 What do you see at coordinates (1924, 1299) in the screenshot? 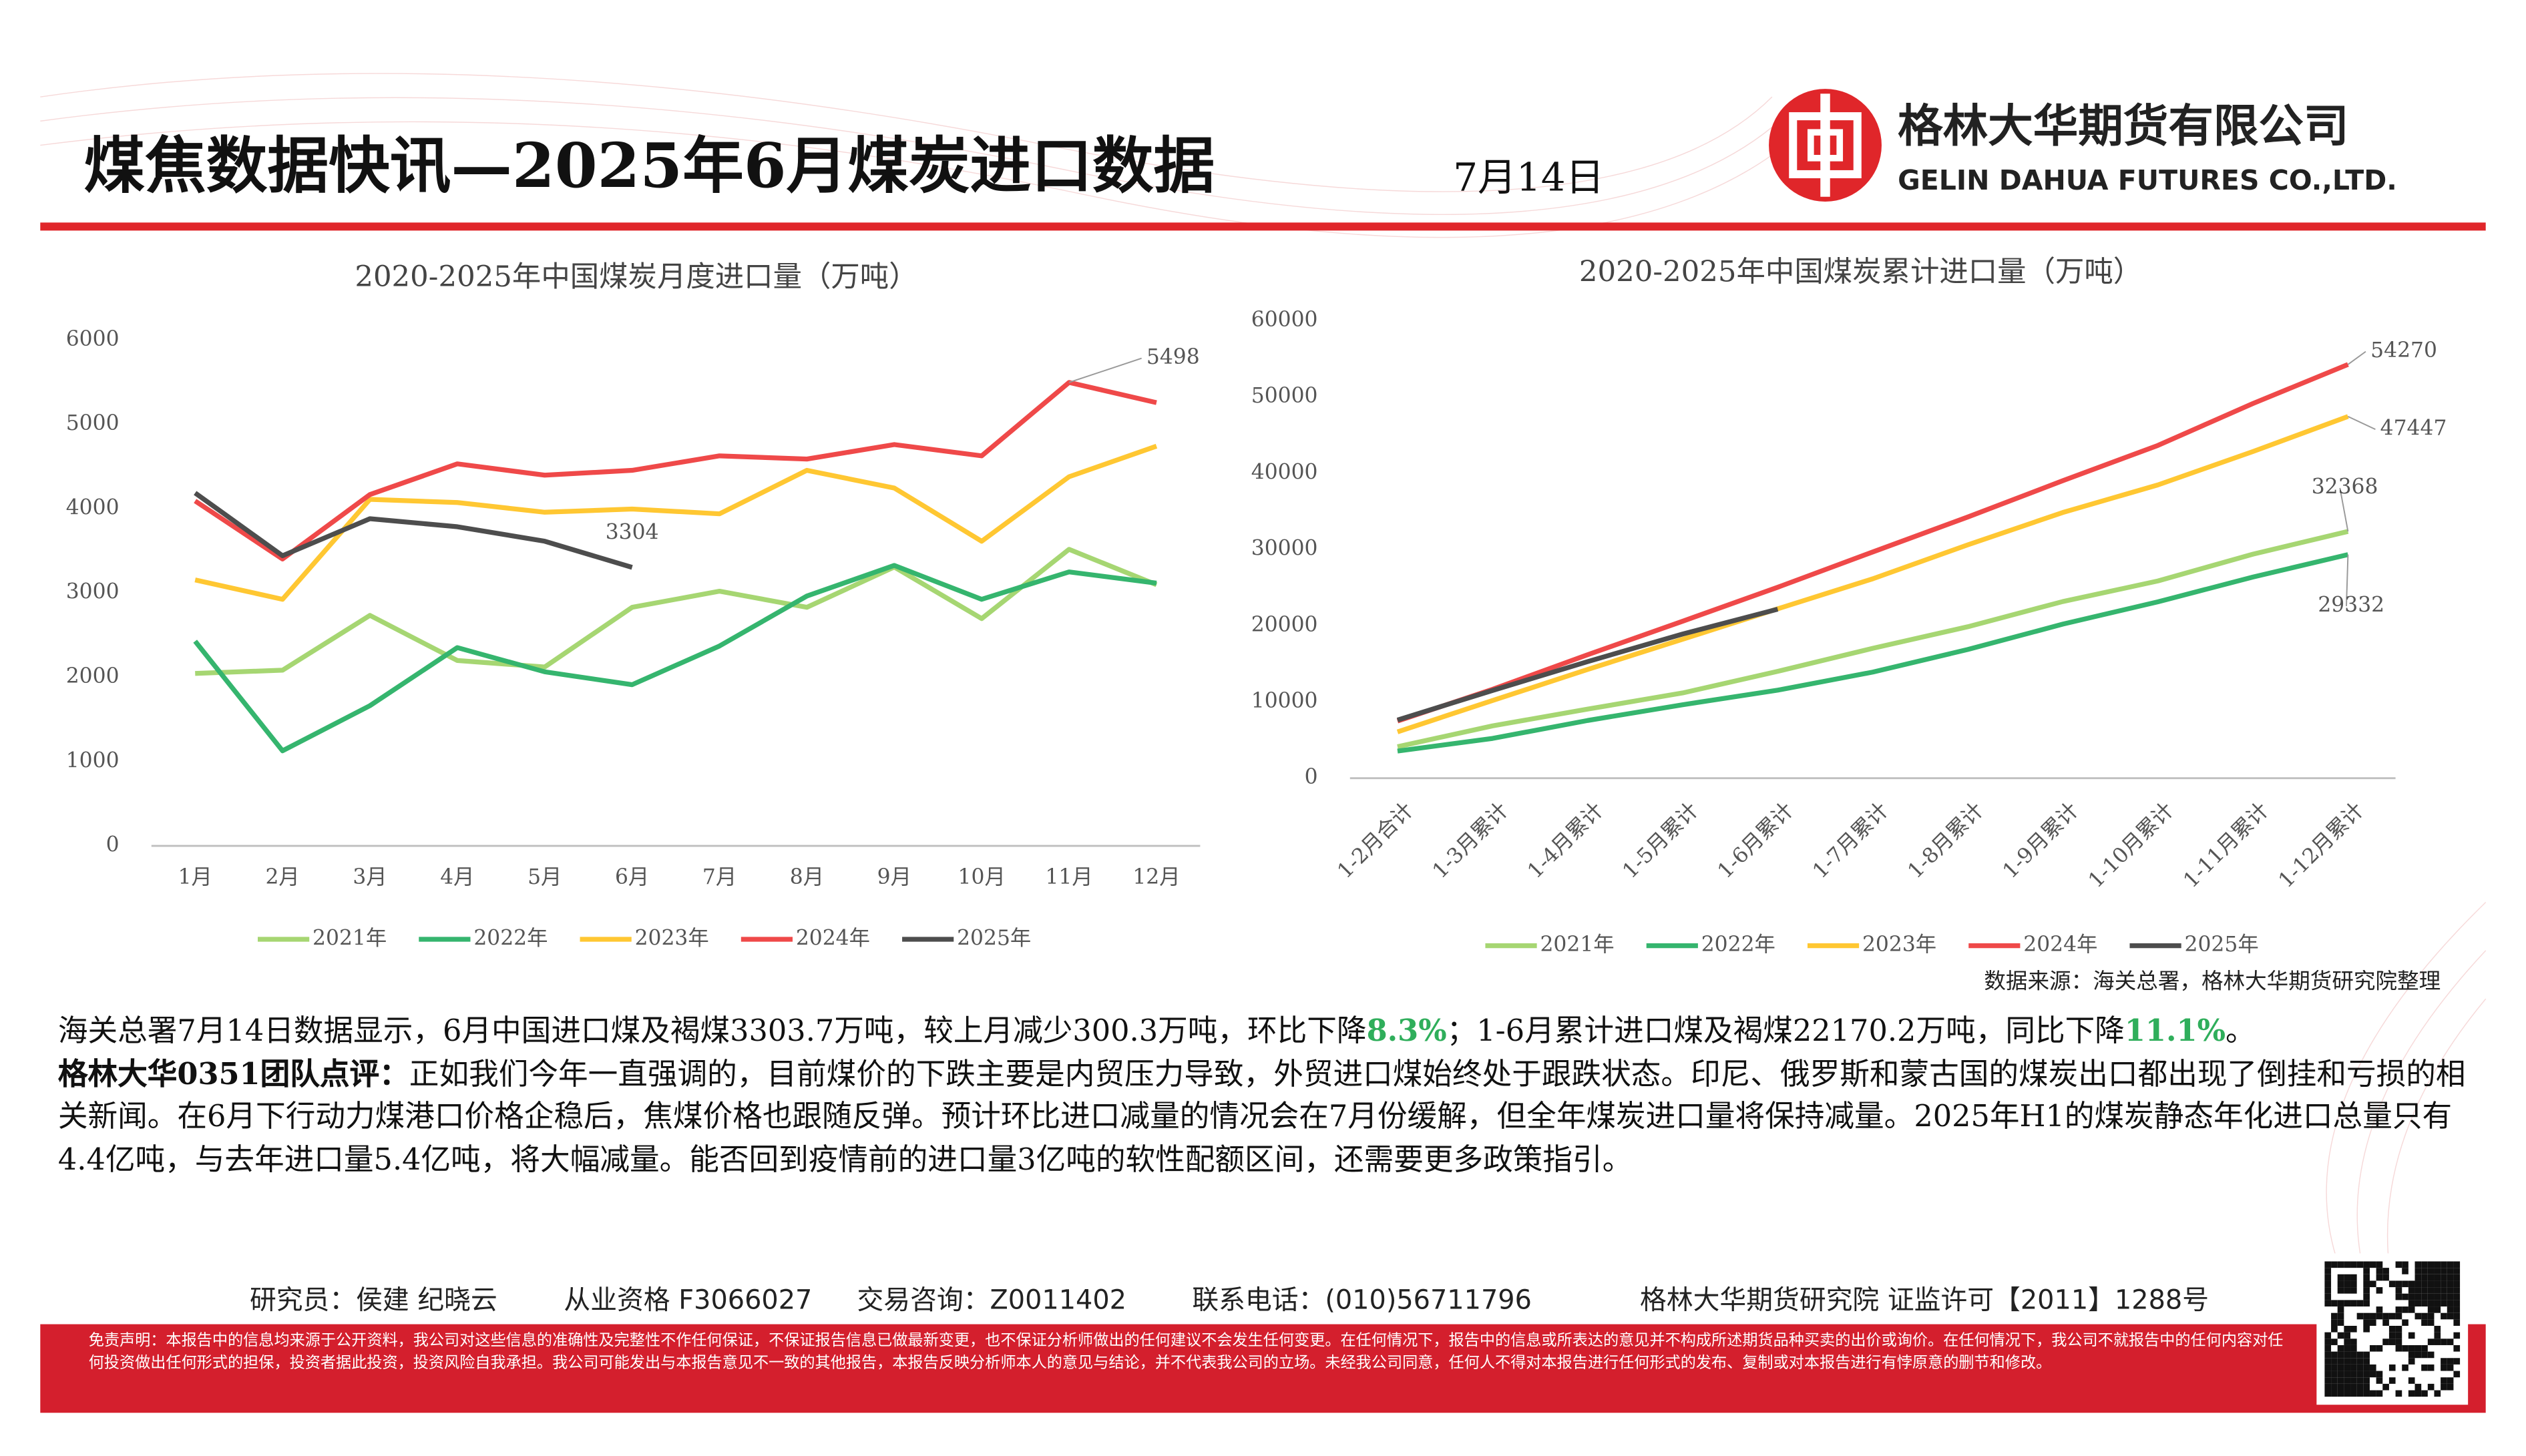
I see `institute: 格林大华期货研究院 证监许可【2011】1288号` at bounding box center [1924, 1299].